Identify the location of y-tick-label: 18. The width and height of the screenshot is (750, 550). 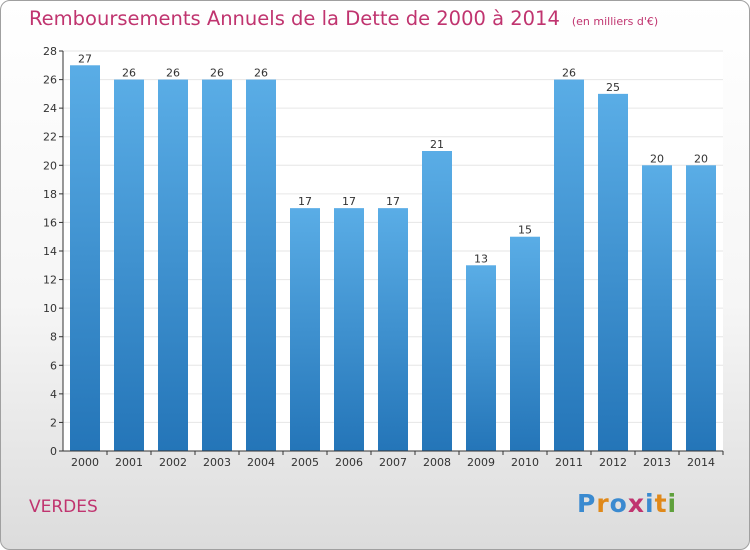
(50, 194).